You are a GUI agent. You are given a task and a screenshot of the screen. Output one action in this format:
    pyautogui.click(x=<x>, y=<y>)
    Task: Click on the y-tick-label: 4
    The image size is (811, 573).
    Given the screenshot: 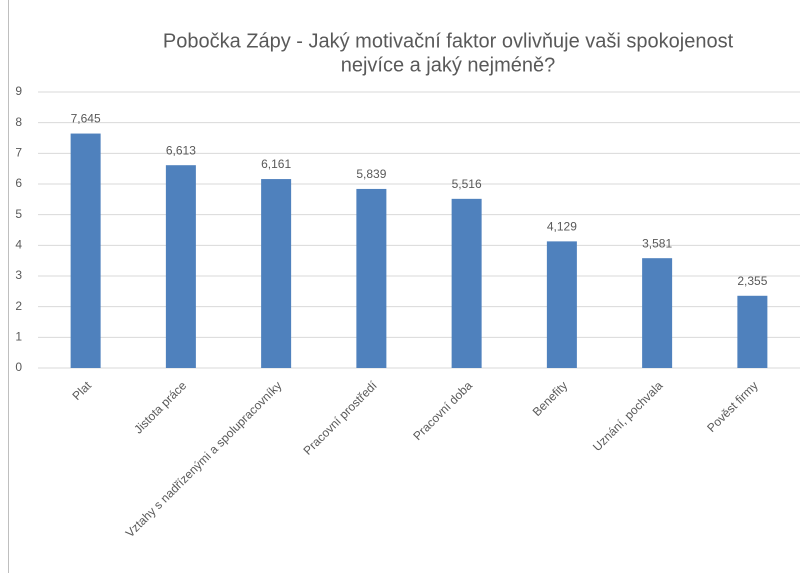 What is the action you would take?
    pyautogui.click(x=18, y=245)
    